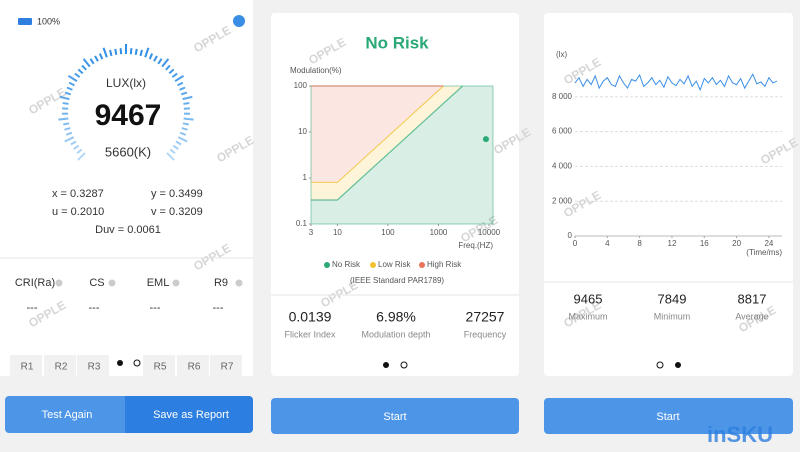 This screenshot has width=800, height=452. What do you see at coordinates (397, 280) in the screenshot?
I see `chart-caption: (IEEE Standard PAR1789)` at bounding box center [397, 280].